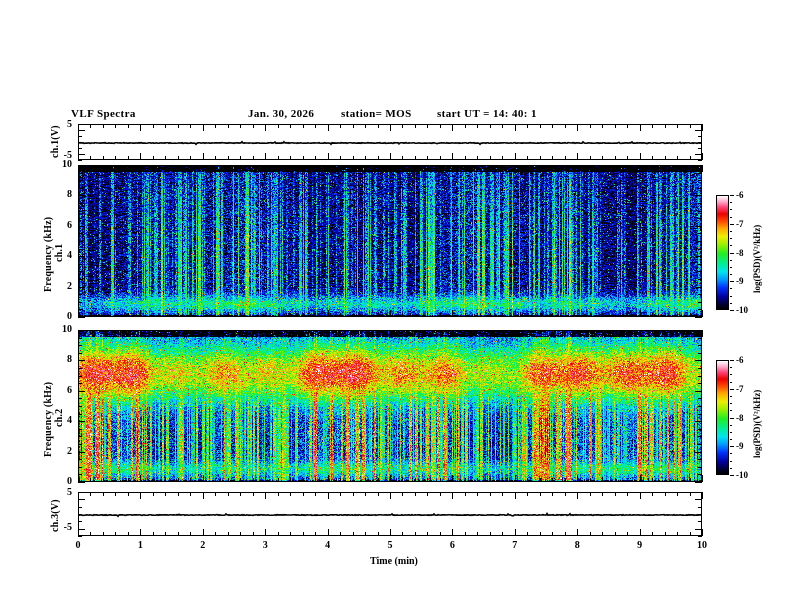  What do you see at coordinates (59, 252) in the screenshot?
I see `ylabel-ch1-freq-line1: ch.1` at bounding box center [59, 252].